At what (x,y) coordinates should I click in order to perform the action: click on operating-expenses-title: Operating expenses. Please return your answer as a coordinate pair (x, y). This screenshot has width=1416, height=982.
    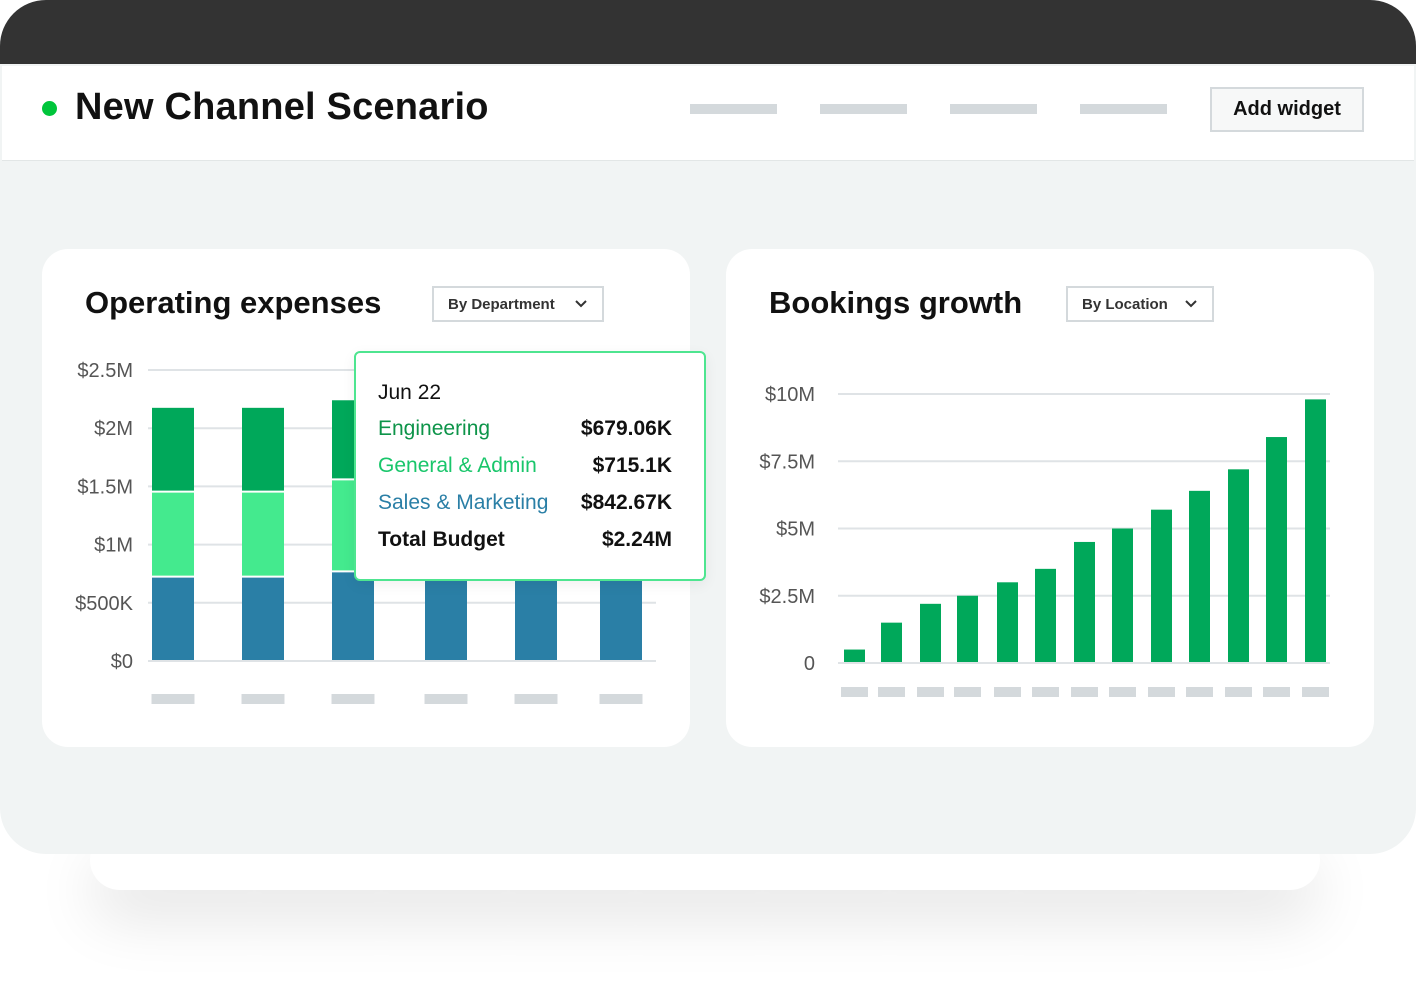
    Looking at the image, I should click on (233, 302).